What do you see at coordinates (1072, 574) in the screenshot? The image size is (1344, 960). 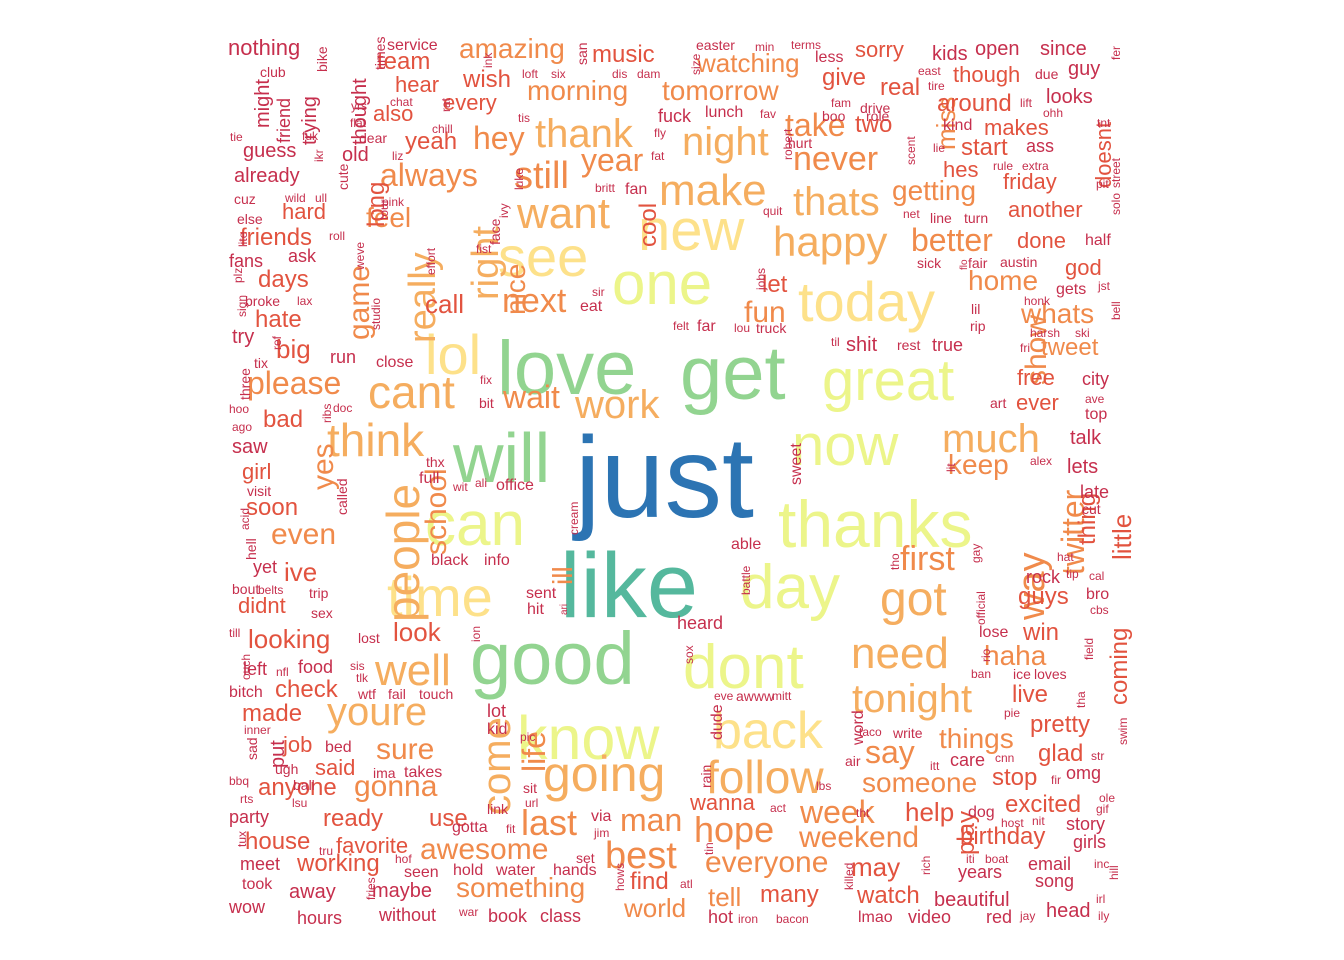 I see `word-tip: tip` at bounding box center [1072, 574].